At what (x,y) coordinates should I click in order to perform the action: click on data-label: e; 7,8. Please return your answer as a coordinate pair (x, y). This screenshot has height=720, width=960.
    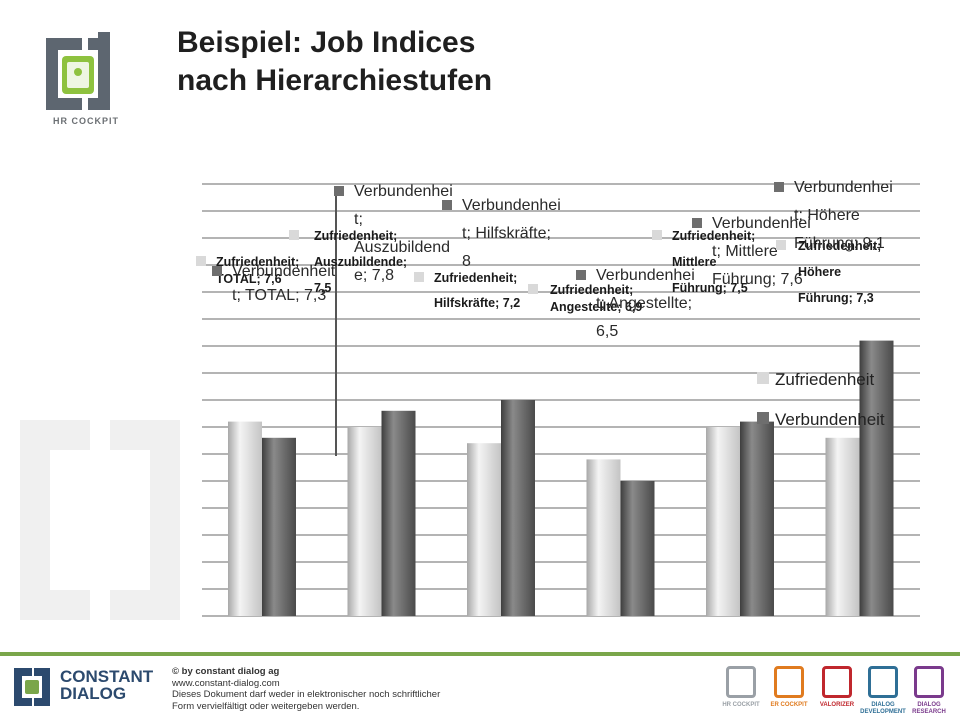
    Looking at the image, I should click on (374, 275).